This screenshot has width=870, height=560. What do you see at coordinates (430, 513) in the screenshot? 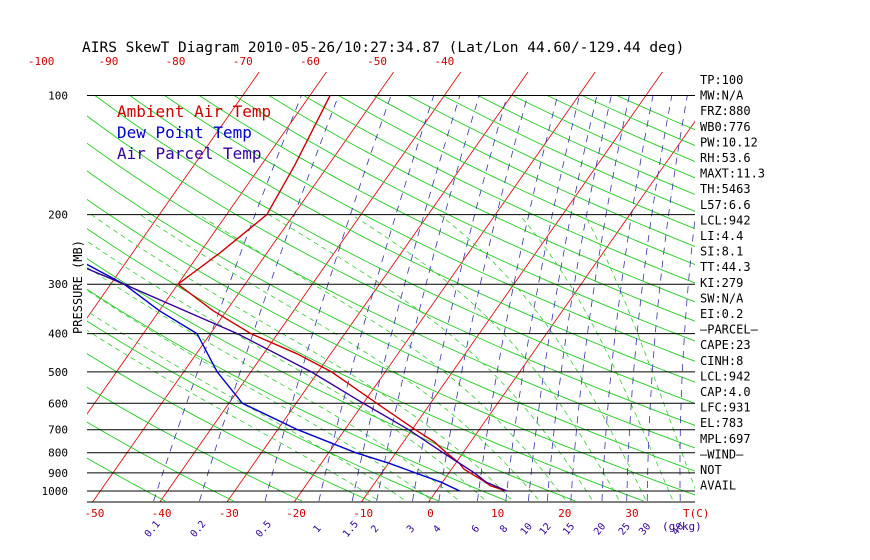
I see `bottom-temp-tick: 0` at bounding box center [430, 513].